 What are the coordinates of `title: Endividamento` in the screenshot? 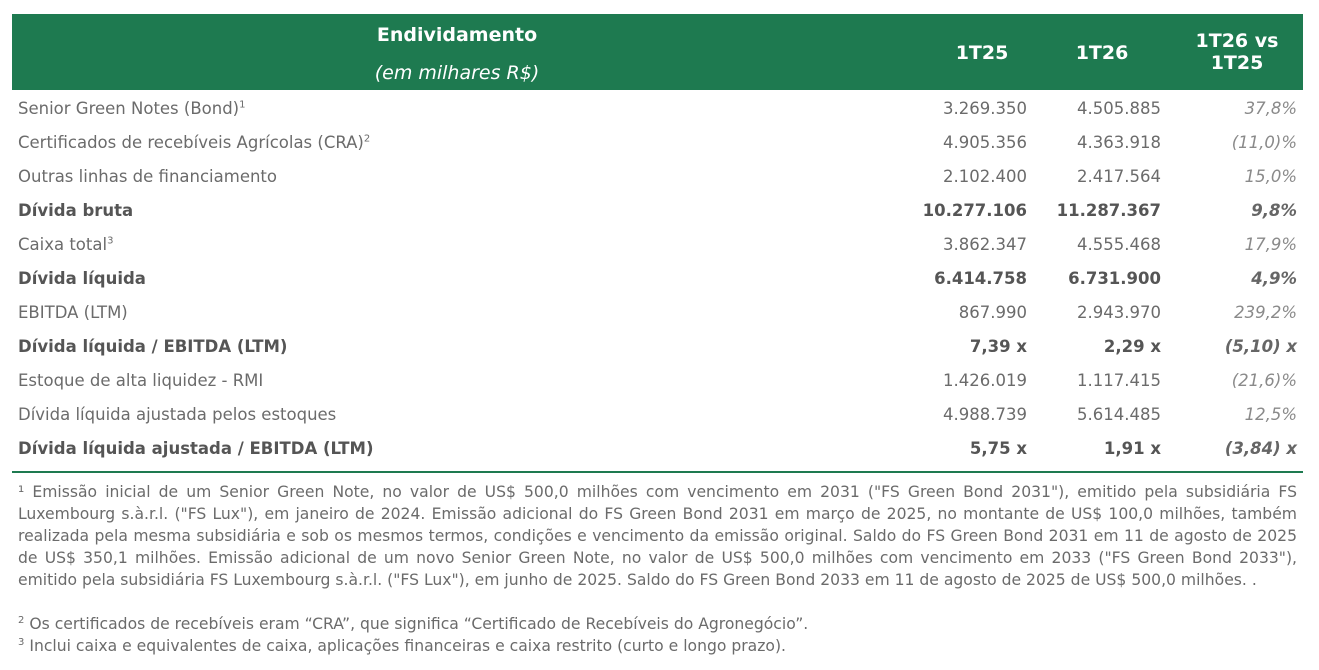 It's located at (457, 35).